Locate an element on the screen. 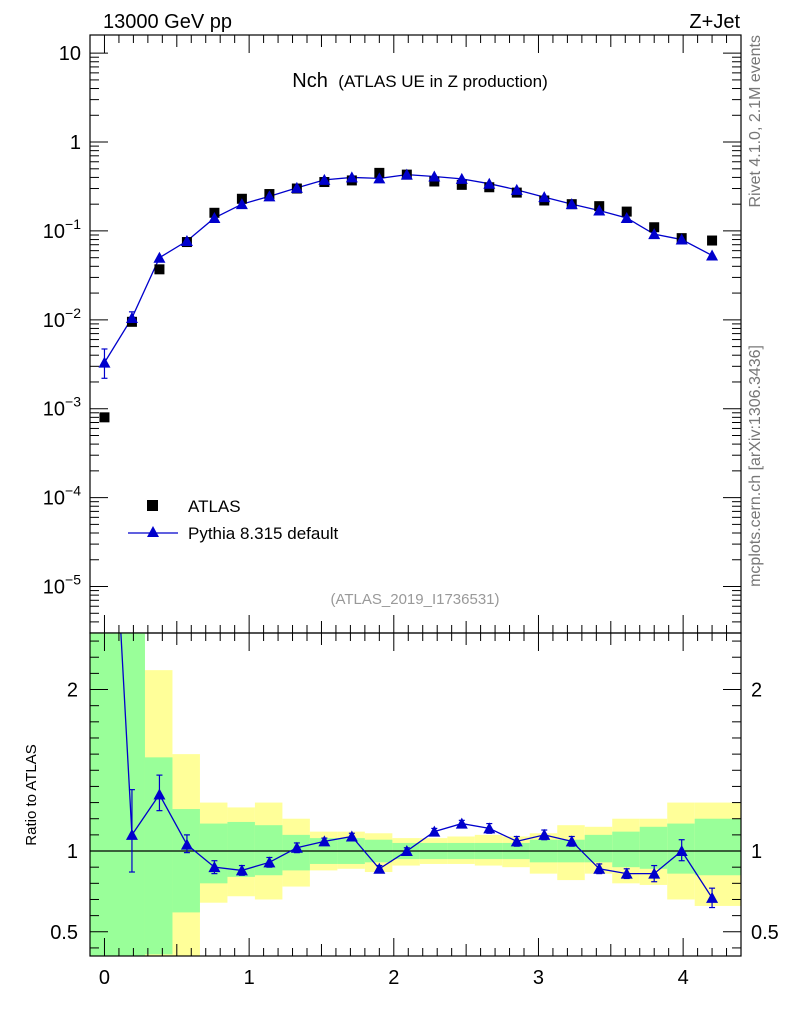 The width and height of the screenshot is (786, 1024). ratio-xtick-label: 3 is located at coordinates (538, 978).